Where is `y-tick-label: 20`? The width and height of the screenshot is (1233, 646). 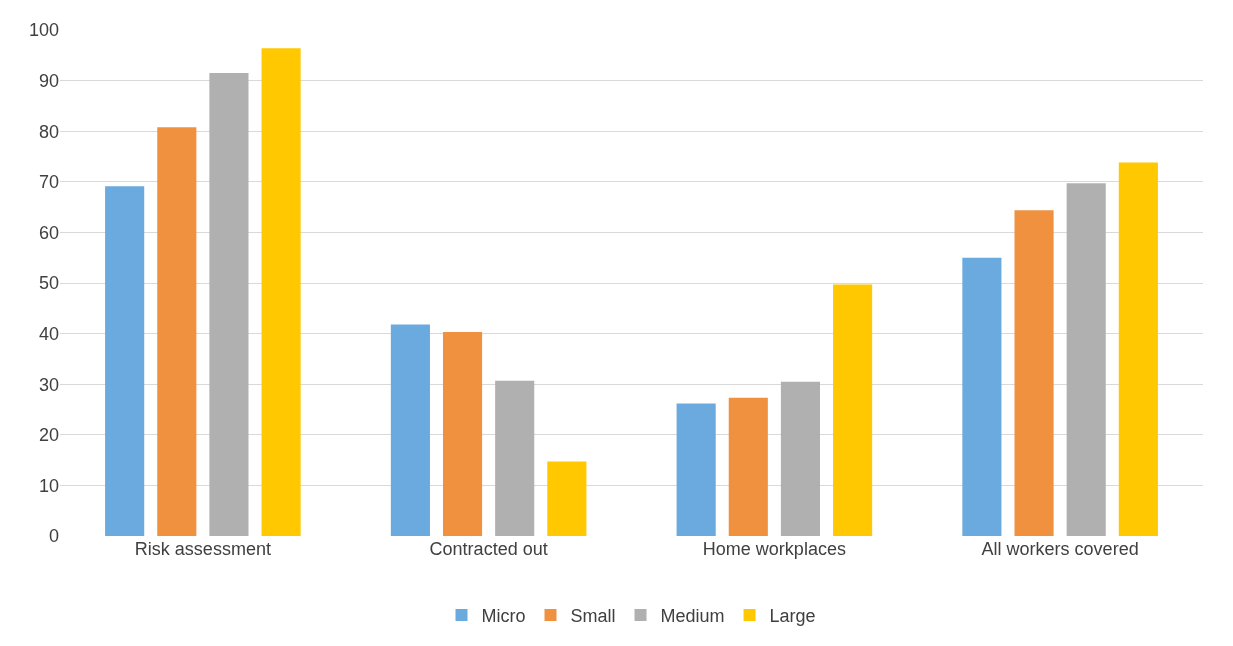 y-tick-label: 20 is located at coordinates (48, 435).